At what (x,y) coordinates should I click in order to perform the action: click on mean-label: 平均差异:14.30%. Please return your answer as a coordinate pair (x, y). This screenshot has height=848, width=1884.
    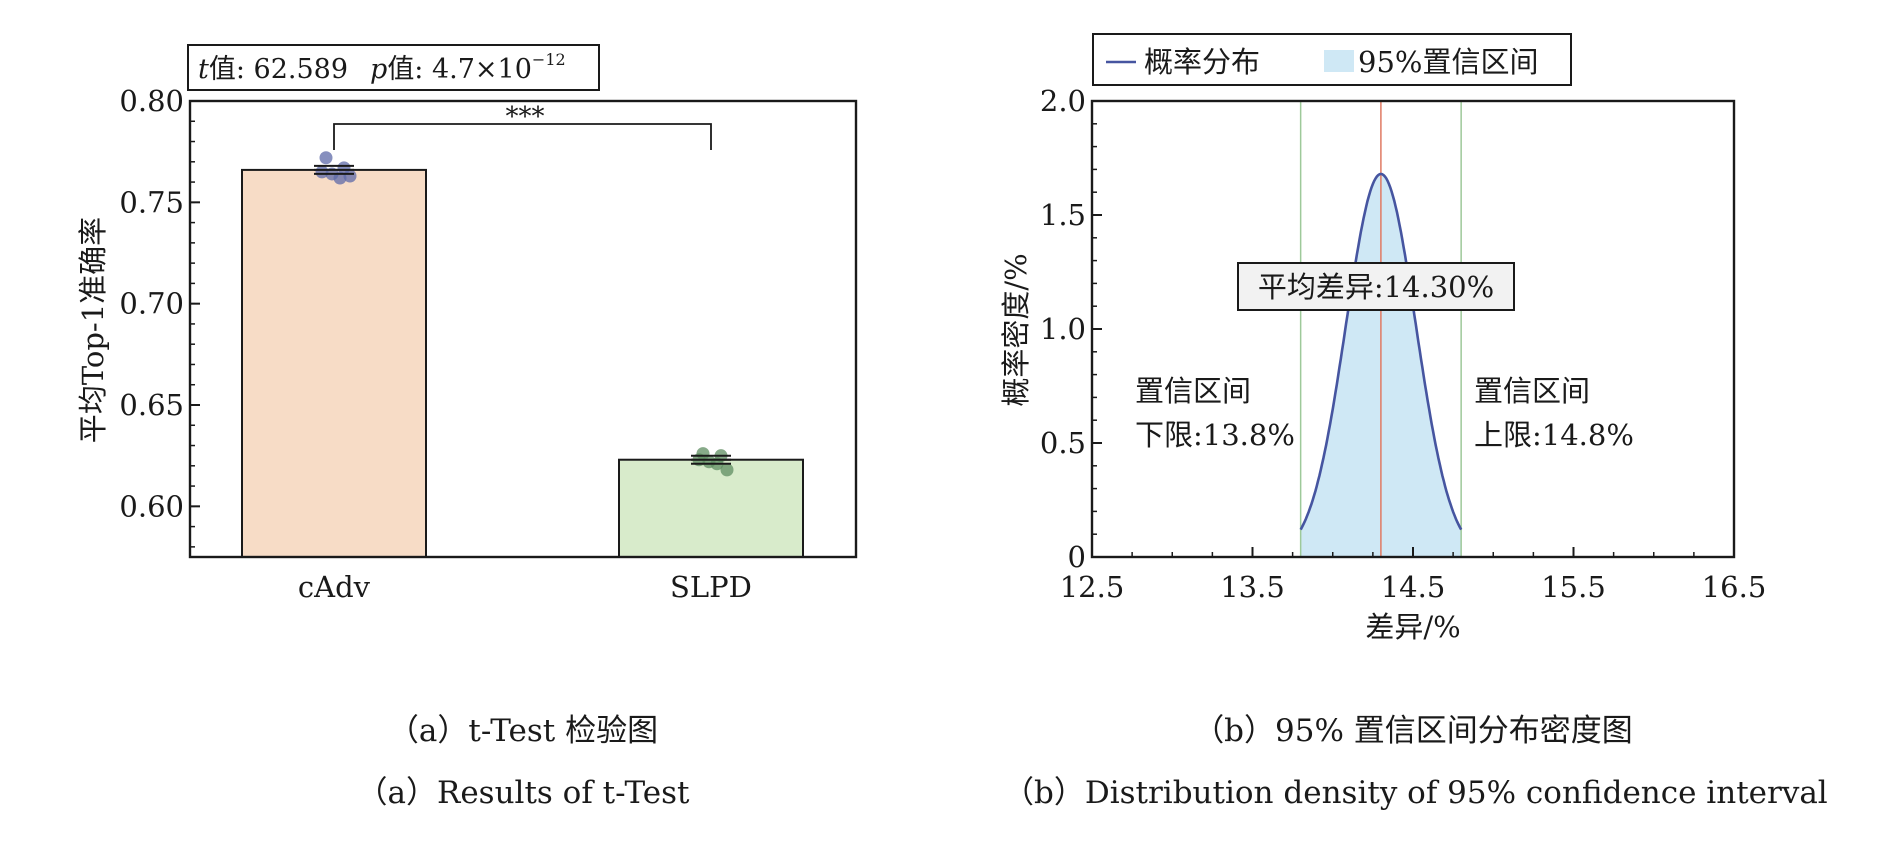
    Looking at the image, I should click on (1376, 287).